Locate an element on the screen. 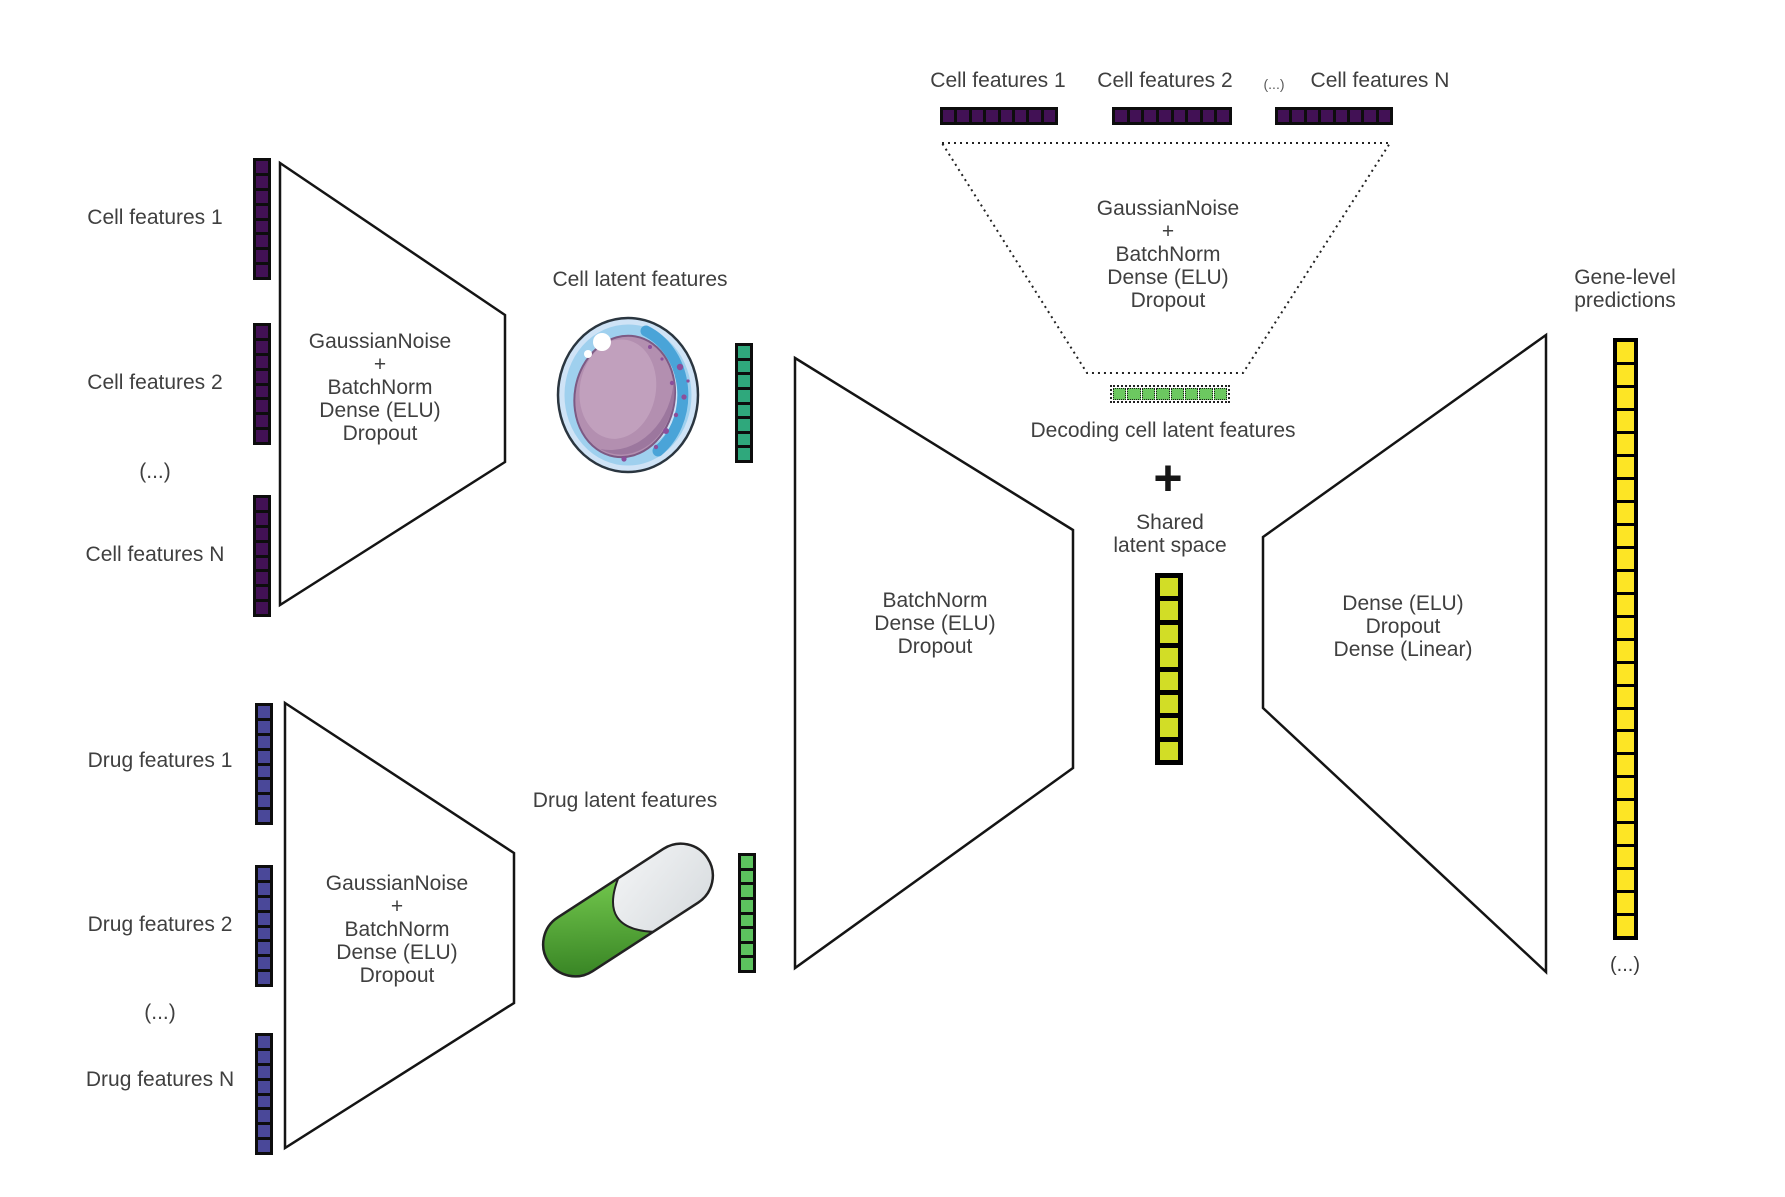  gene-predictions-bar is located at coordinates (1625, 639).